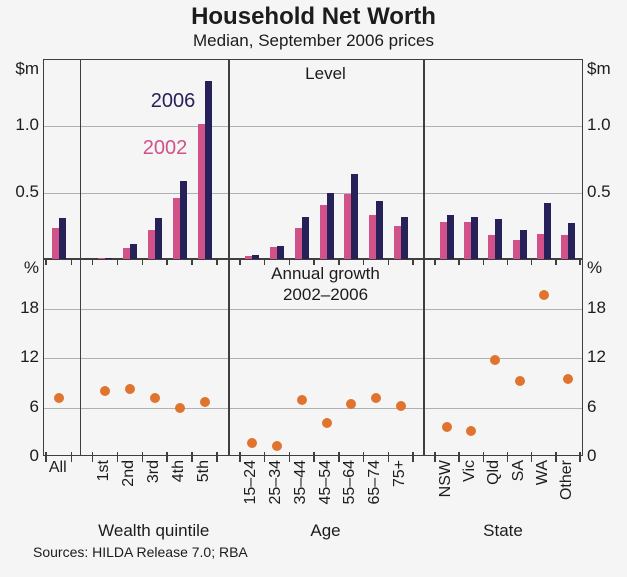 The image size is (627, 577). What do you see at coordinates (596, 356) in the screenshot?
I see `axis-label-right-12: 12` at bounding box center [596, 356].